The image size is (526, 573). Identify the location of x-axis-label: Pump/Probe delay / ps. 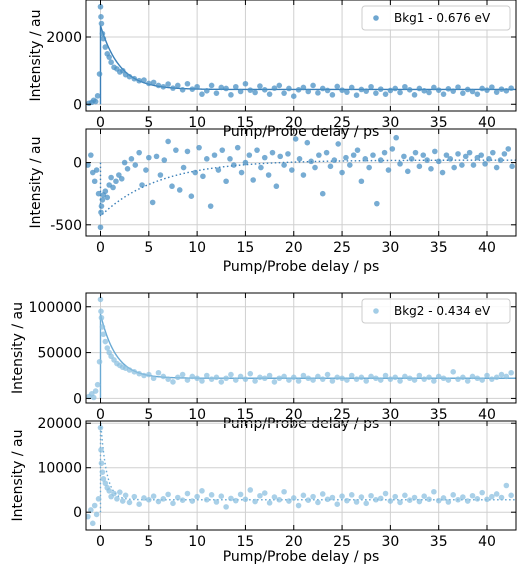
(301, 557).